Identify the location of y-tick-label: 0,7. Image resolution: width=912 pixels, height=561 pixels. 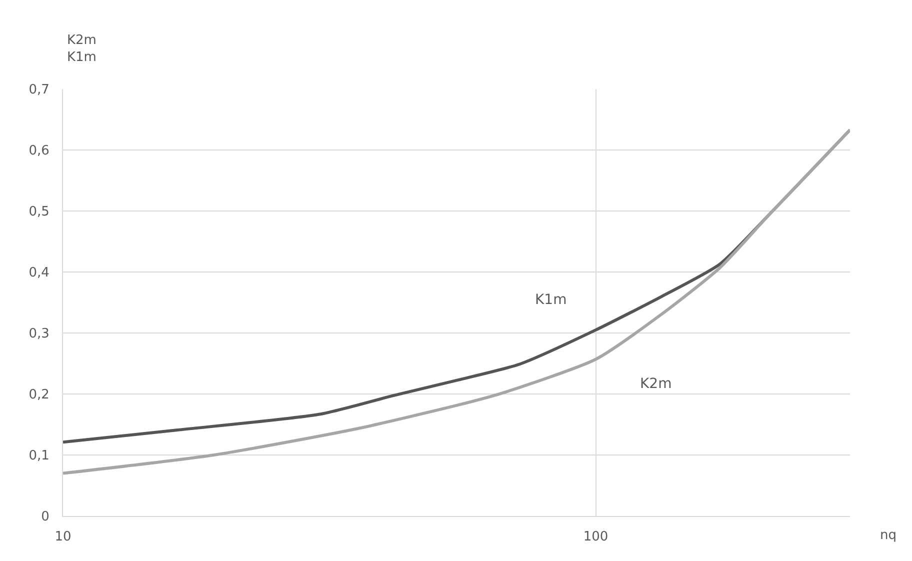
(39, 90).